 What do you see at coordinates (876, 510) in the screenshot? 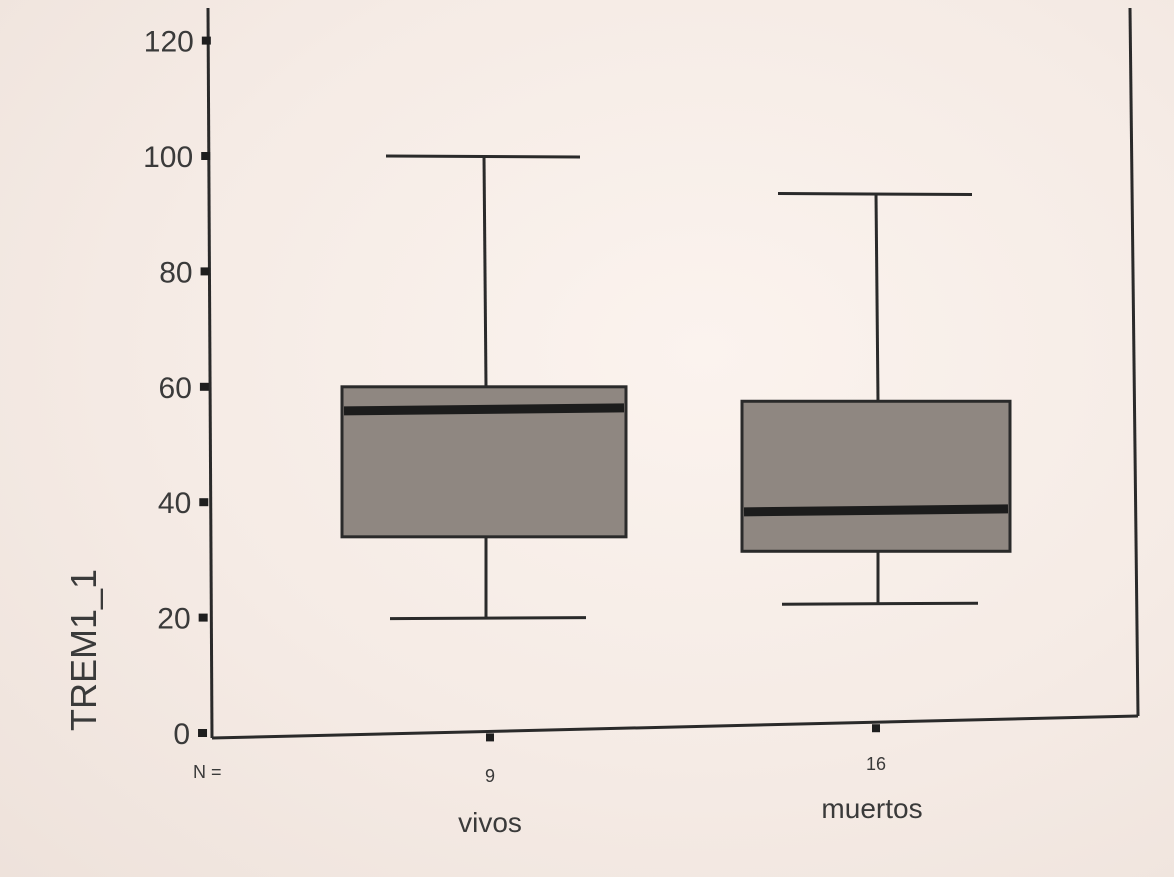
I see `median-line-muertos` at bounding box center [876, 510].